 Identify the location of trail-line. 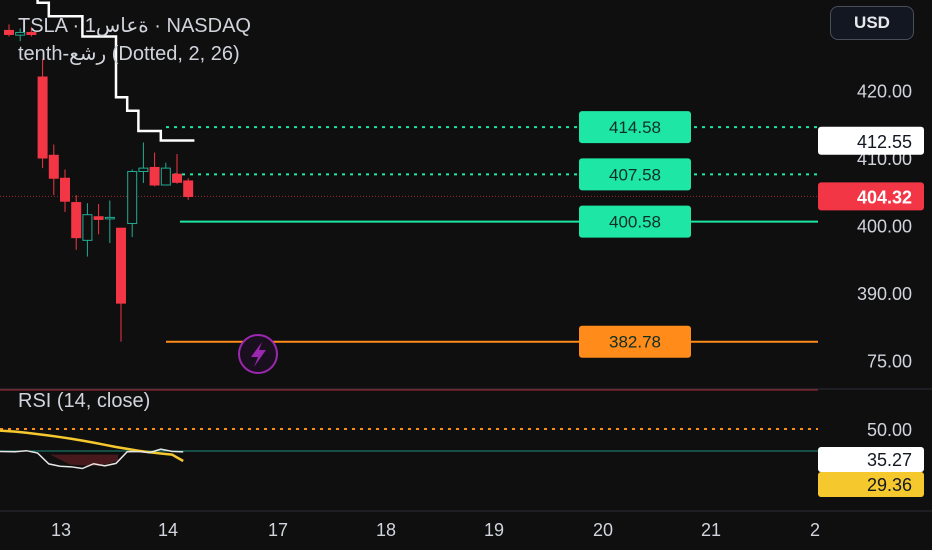
(115, 71).